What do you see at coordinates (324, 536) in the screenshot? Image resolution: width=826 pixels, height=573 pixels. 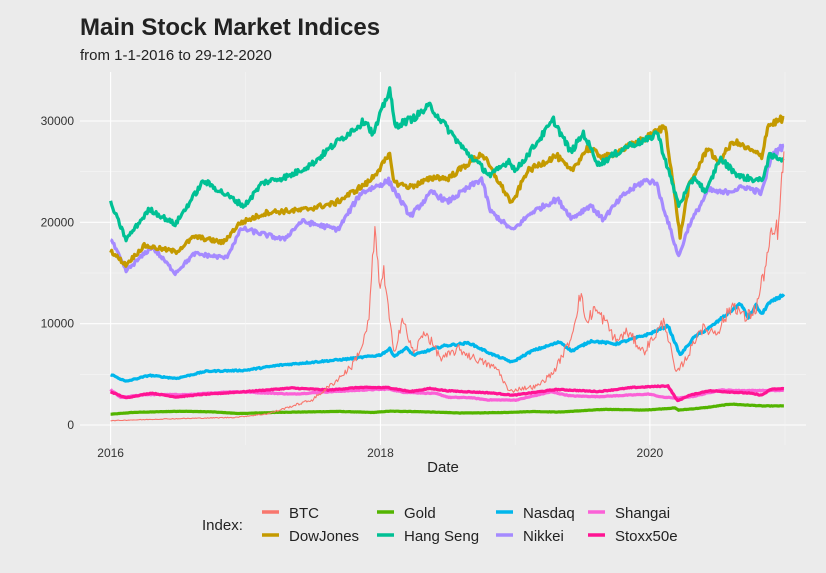 I see `legend-label: DowJones` at bounding box center [324, 536].